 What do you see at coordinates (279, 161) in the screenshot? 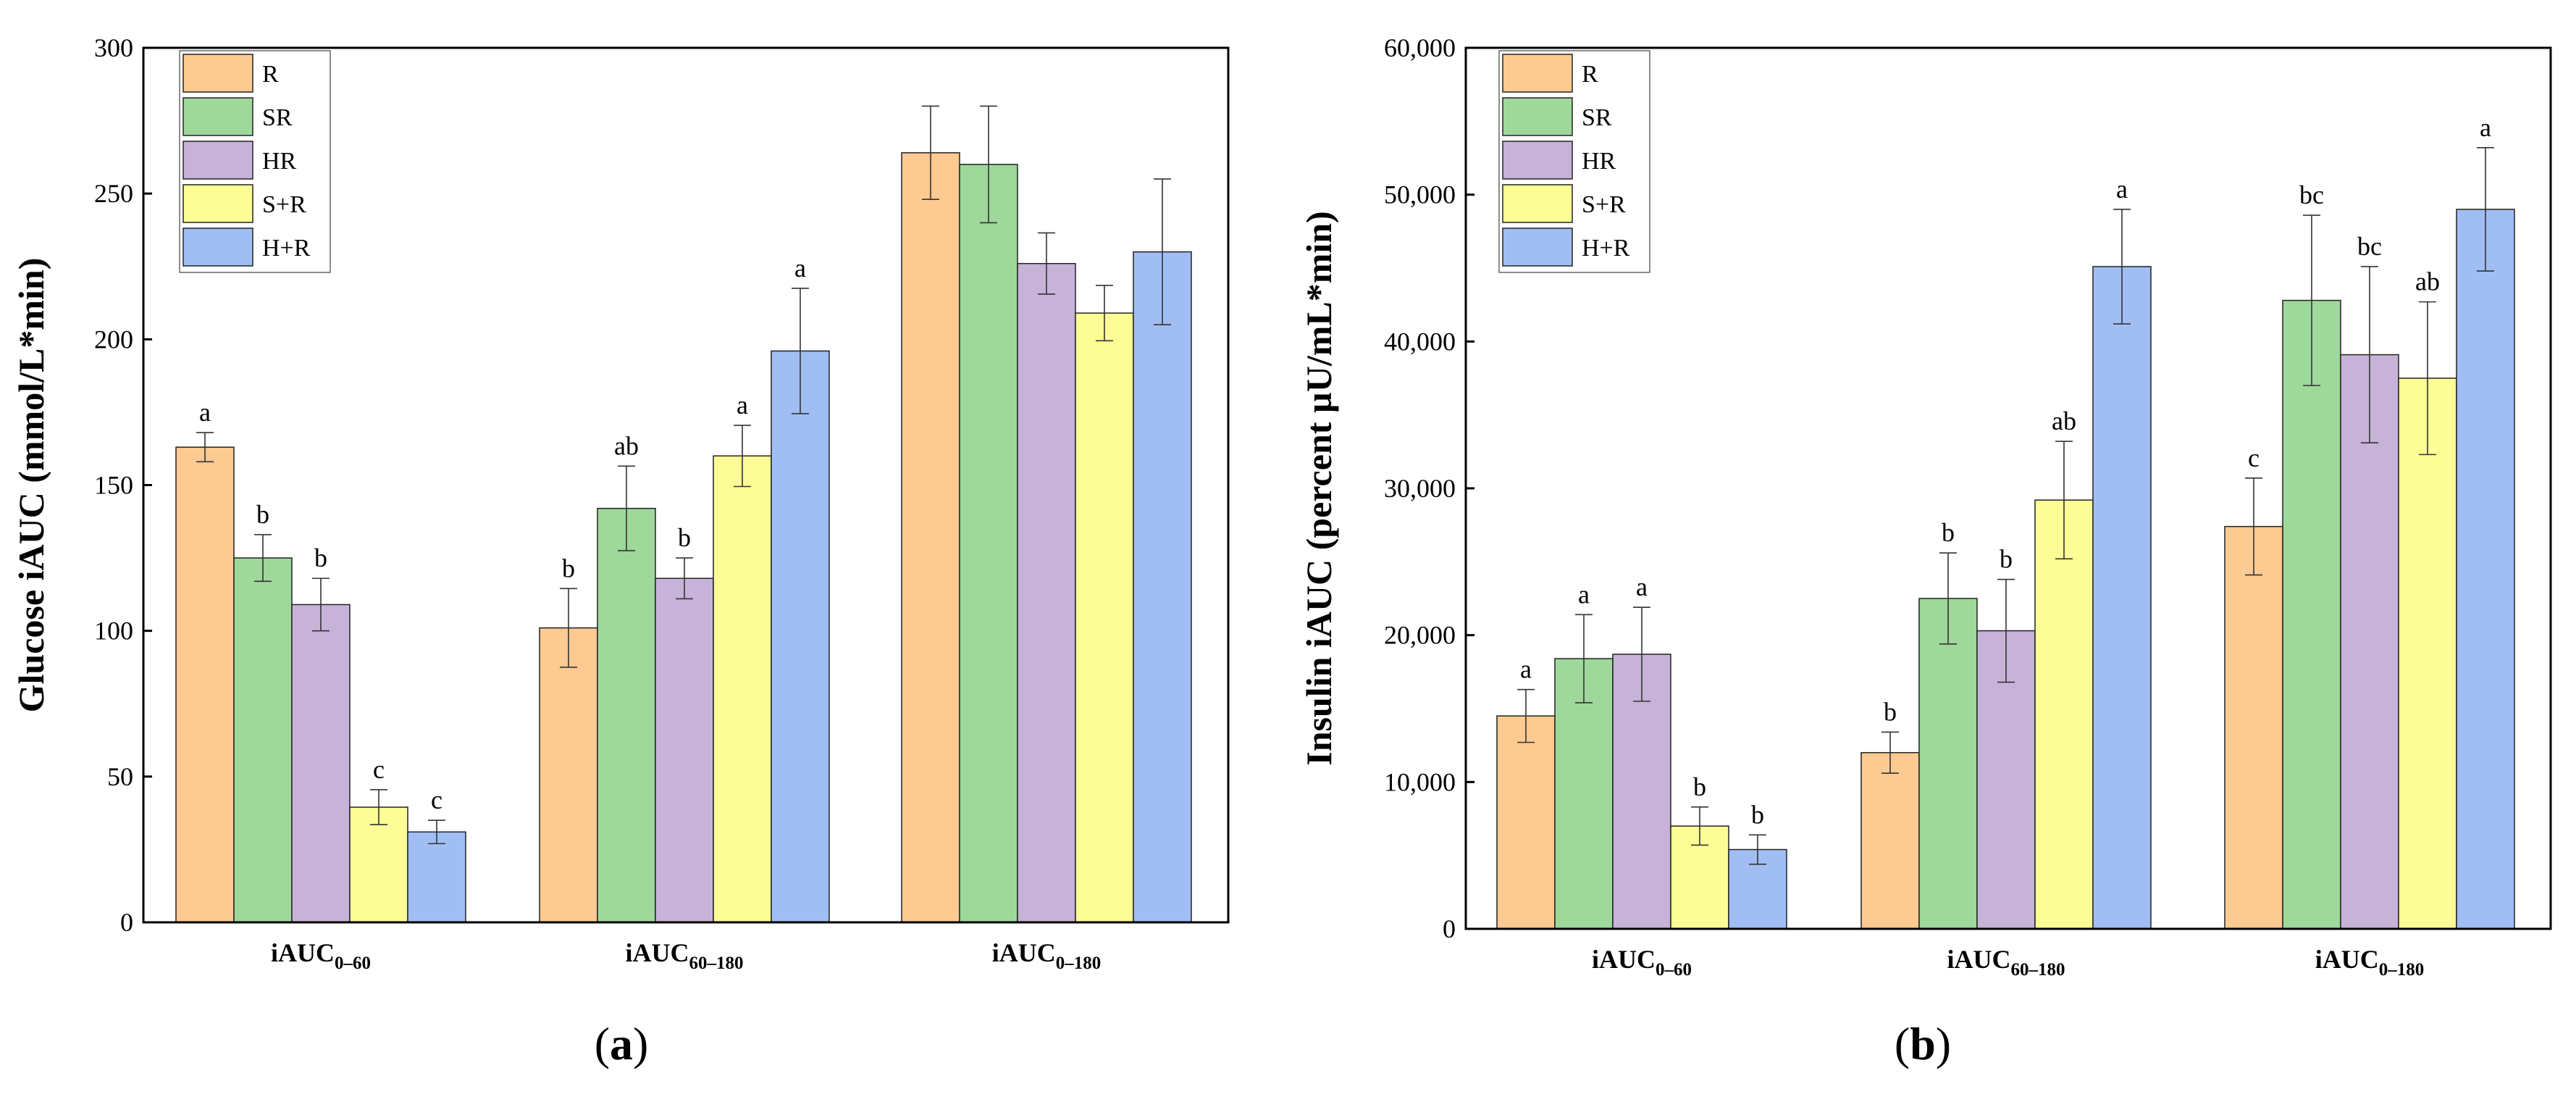
I see `glucose-legend-label: HR` at bounding box center [279, 161].